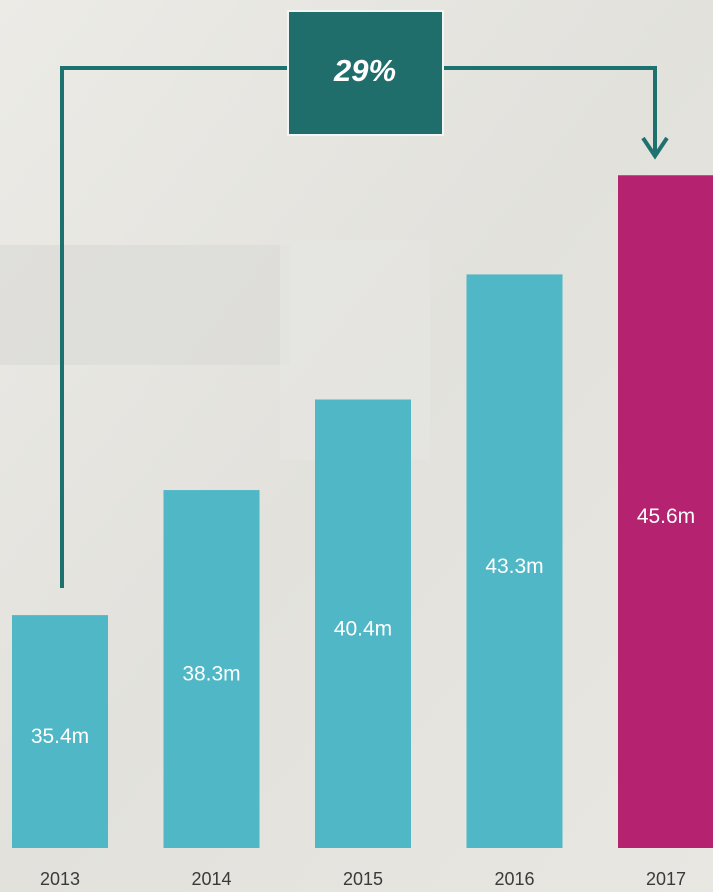  I want to click on value-label: 38.3m, so click(211, 674).